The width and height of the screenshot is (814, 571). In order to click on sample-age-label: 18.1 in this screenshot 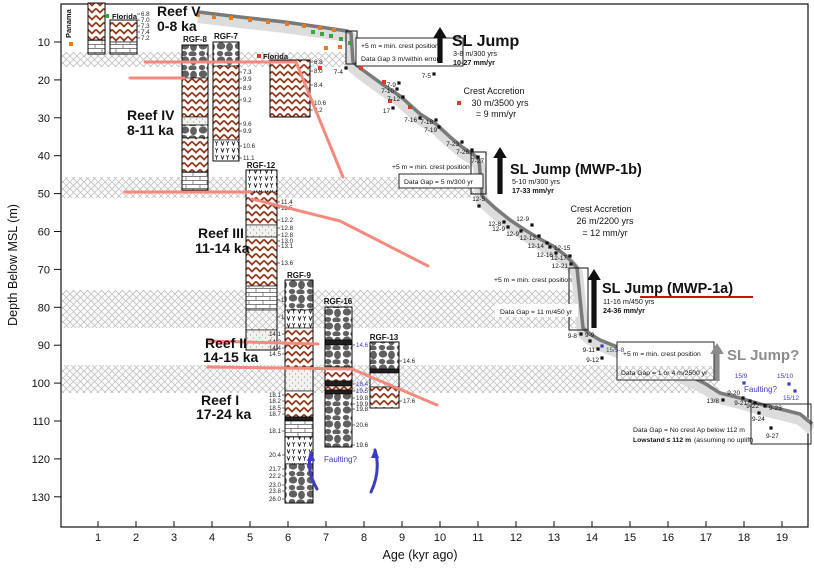, I will do `click(275, 395)`.